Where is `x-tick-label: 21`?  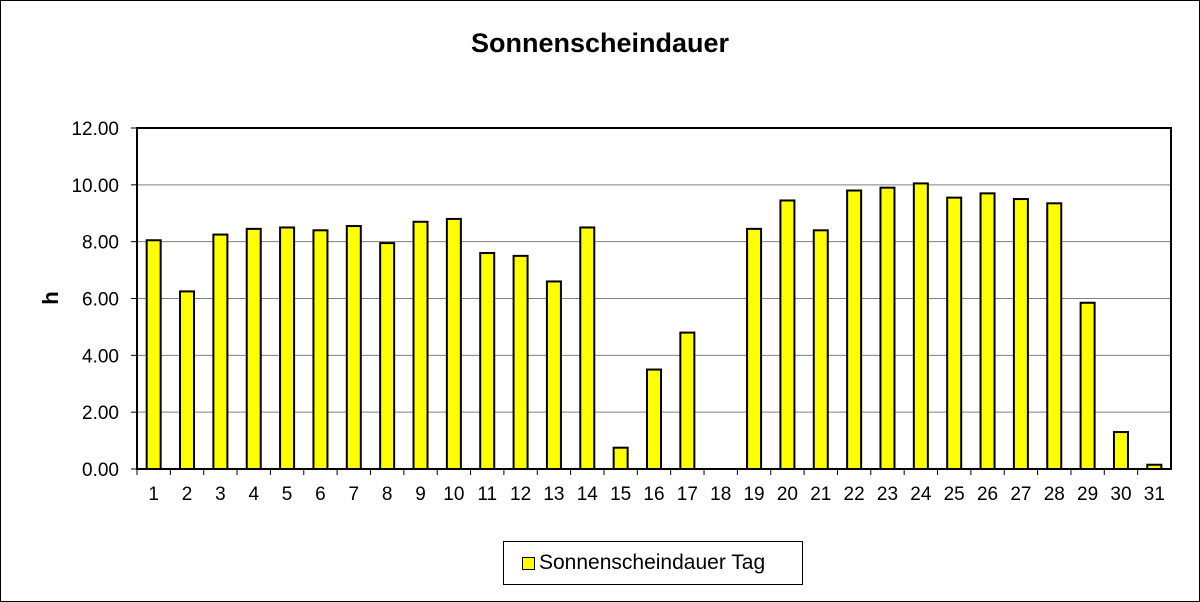 x-tick-label: 21 is located at coordinates (820, 494).